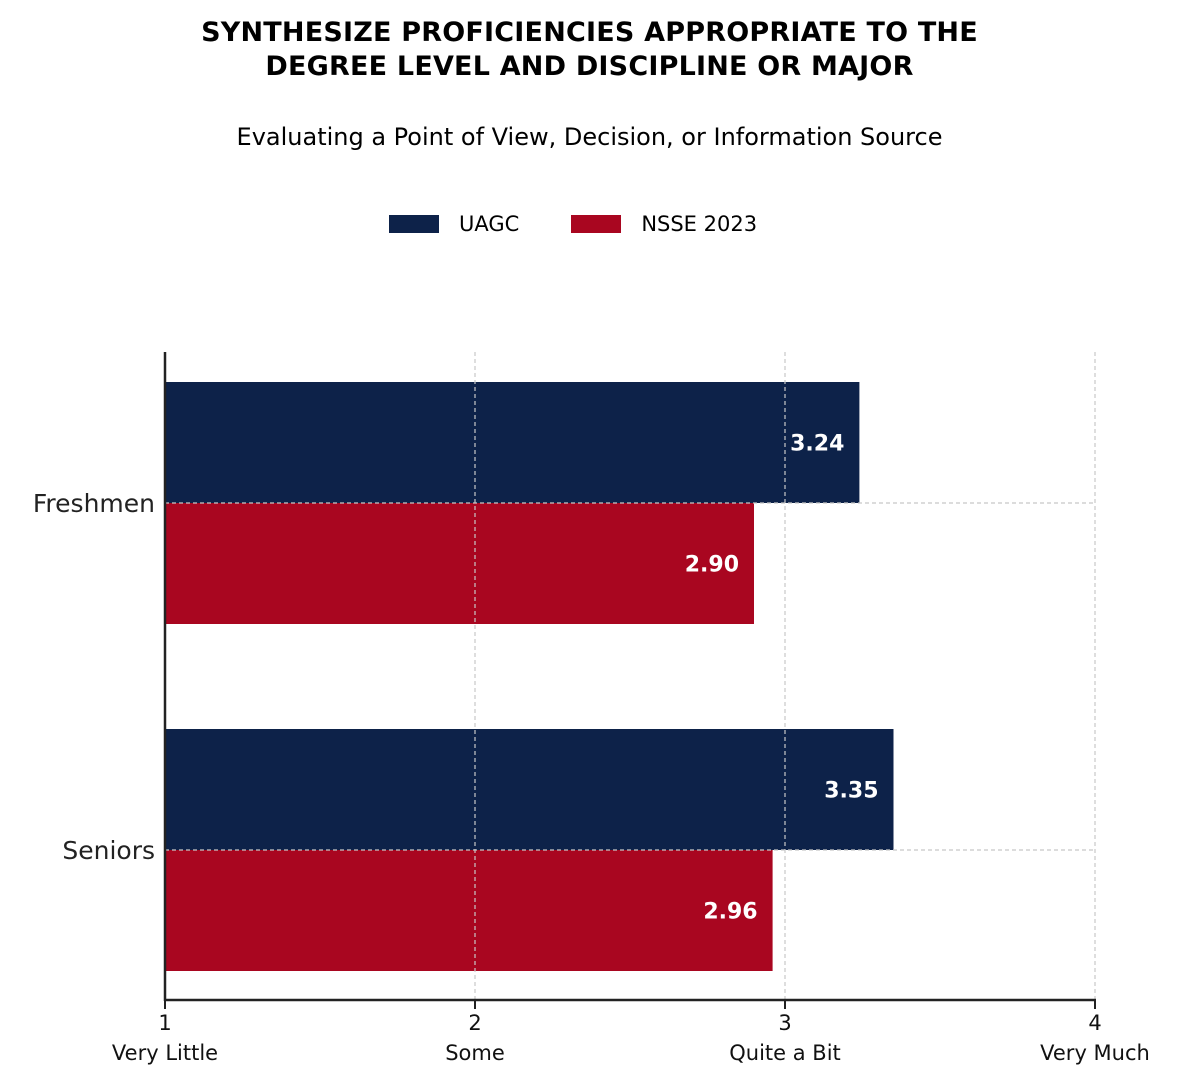  I want to click on chart-title-line-2: DEGREE LEVEL AND DISCIPLINE OR MAJOR, so click(589, 66).